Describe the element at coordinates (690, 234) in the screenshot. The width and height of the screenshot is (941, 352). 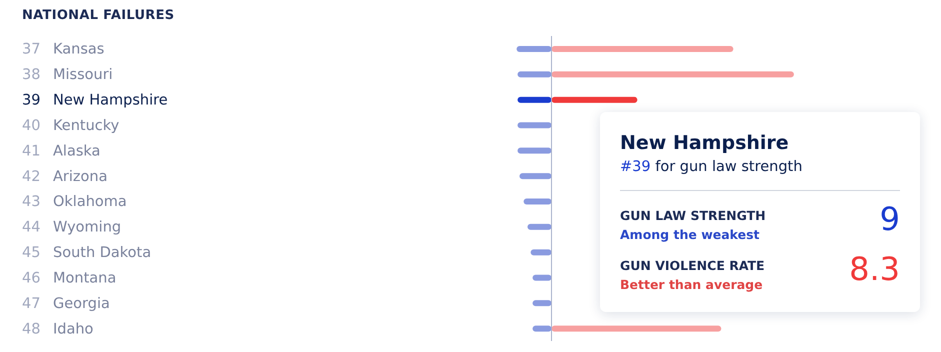
I see `annotation: Among the weakest` at that location.